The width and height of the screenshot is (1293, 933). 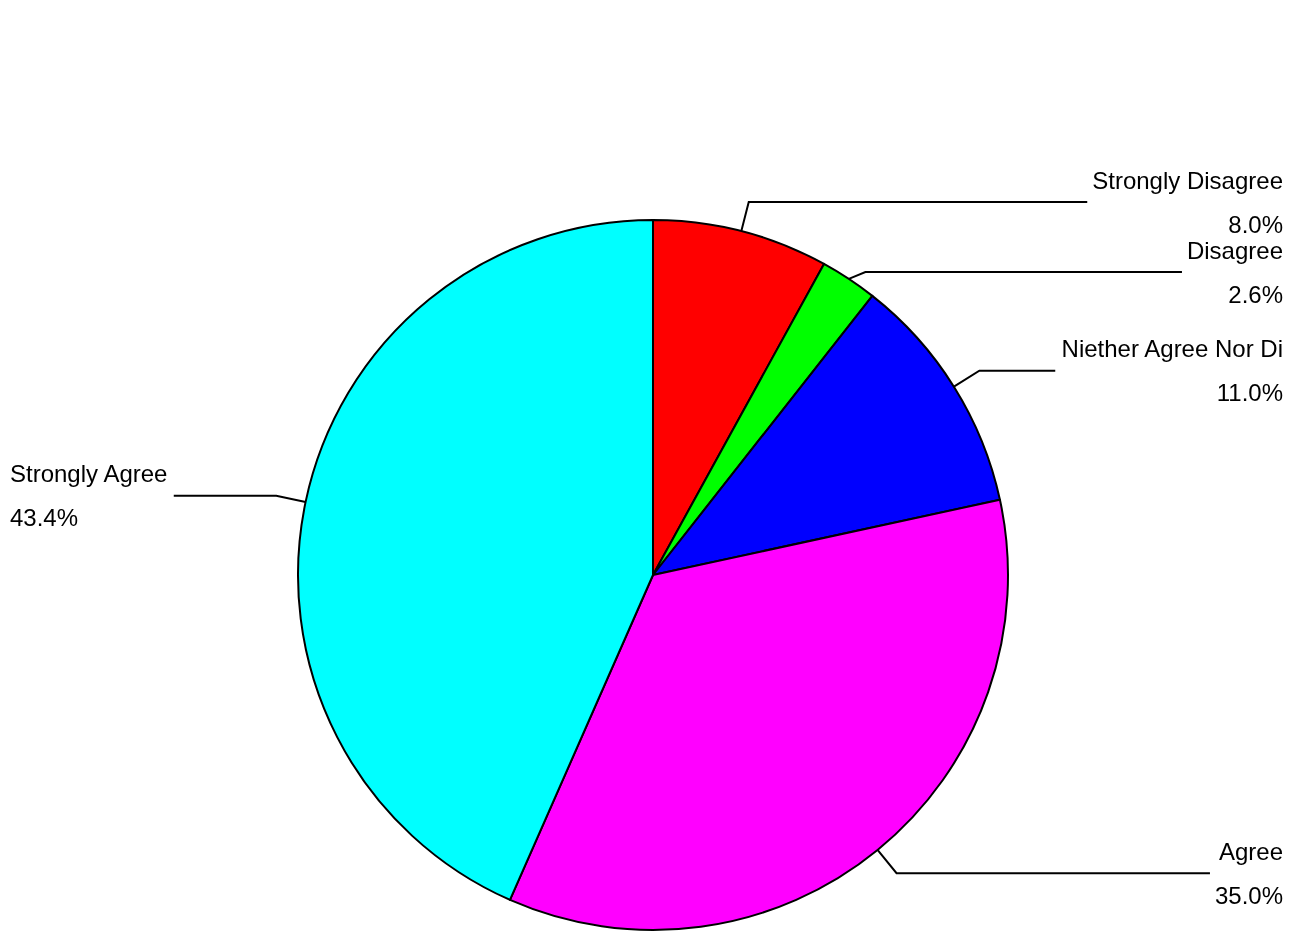 What do you see at coordinates (1172, 349) in the screenshot?
I see `slice-label: Niether Agree Nor Di` at bounding box center [1172, 349].